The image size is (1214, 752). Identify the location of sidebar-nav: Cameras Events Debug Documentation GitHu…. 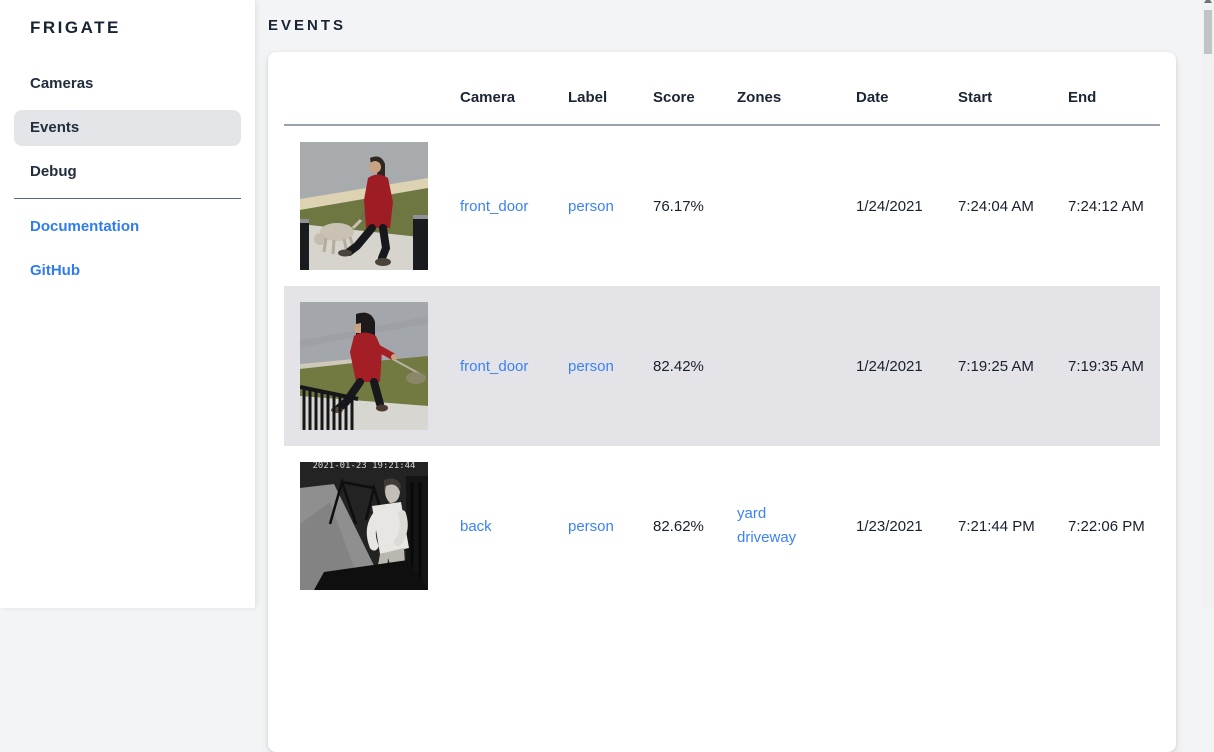
(127, 163).